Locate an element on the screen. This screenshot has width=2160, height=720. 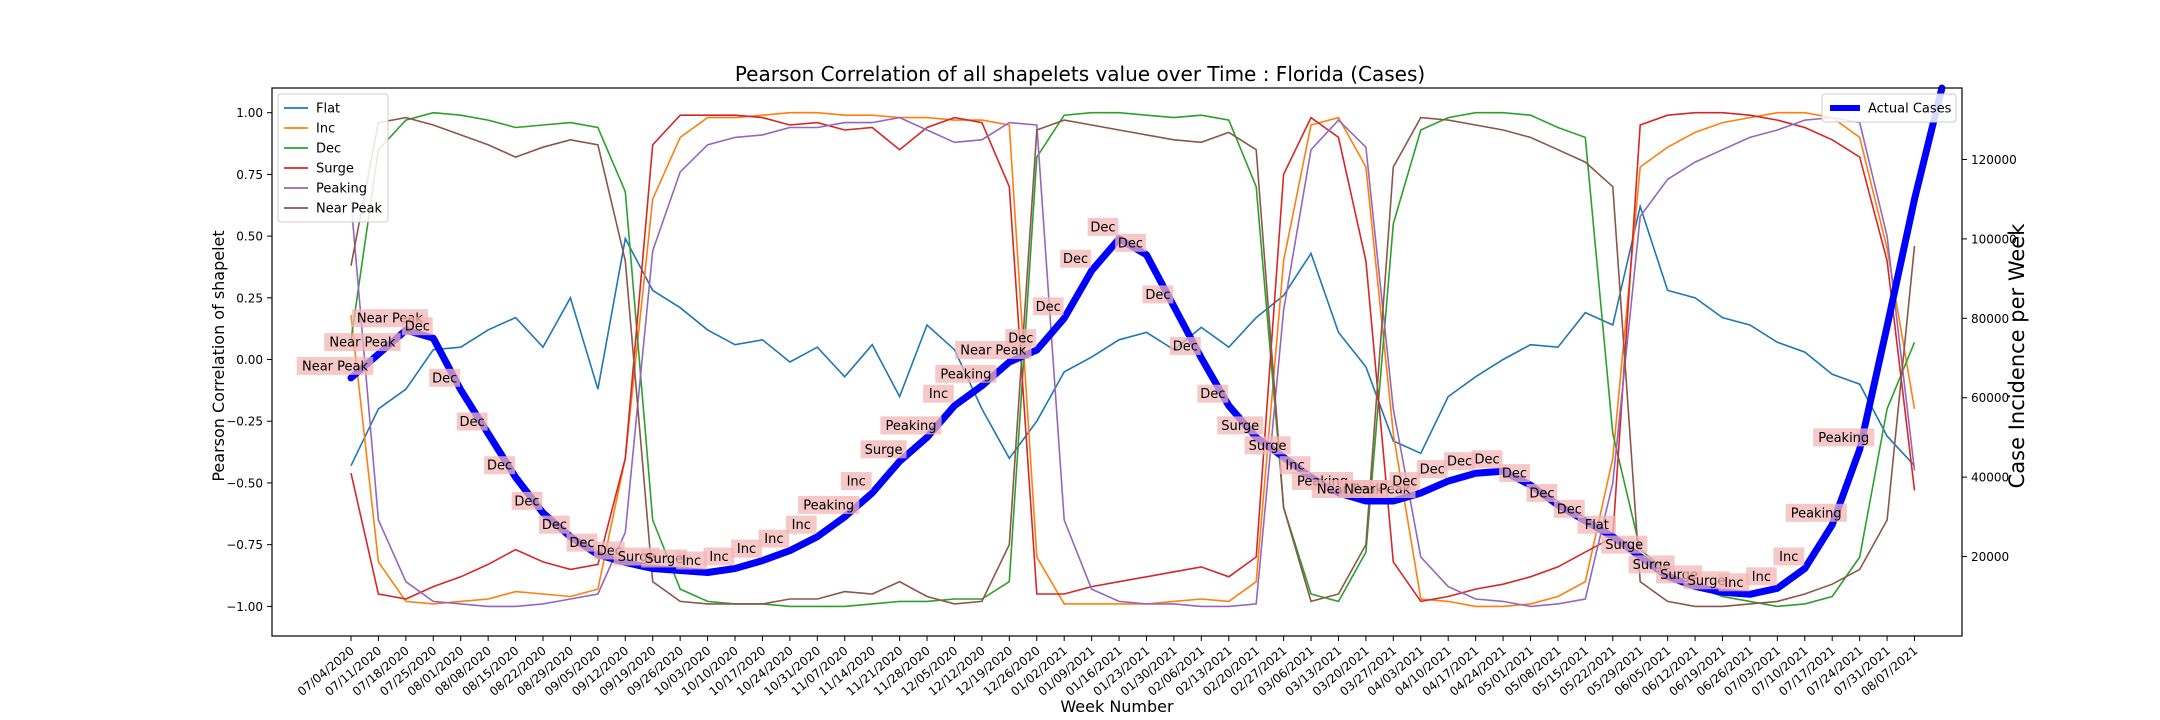
y-tick-label: −0.50 is located at coordinates (244, 483).